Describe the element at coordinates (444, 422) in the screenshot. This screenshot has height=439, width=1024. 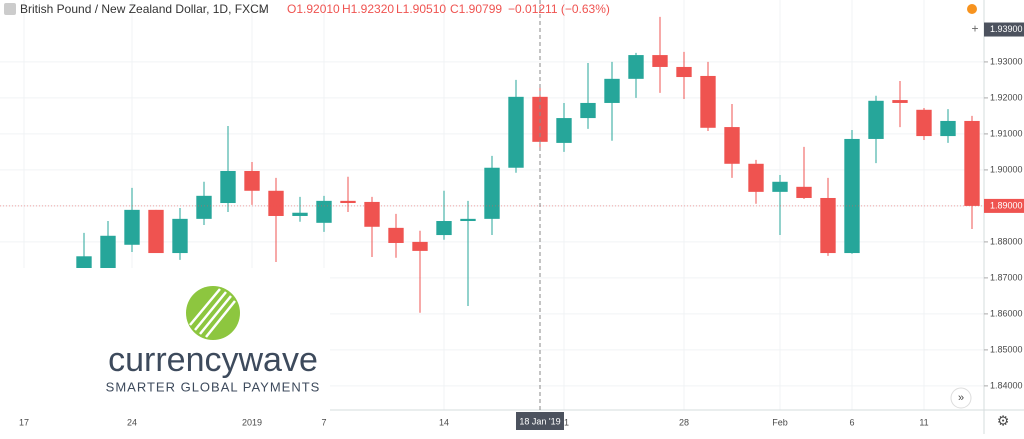
I see `x-tick-label: 14` at that location.